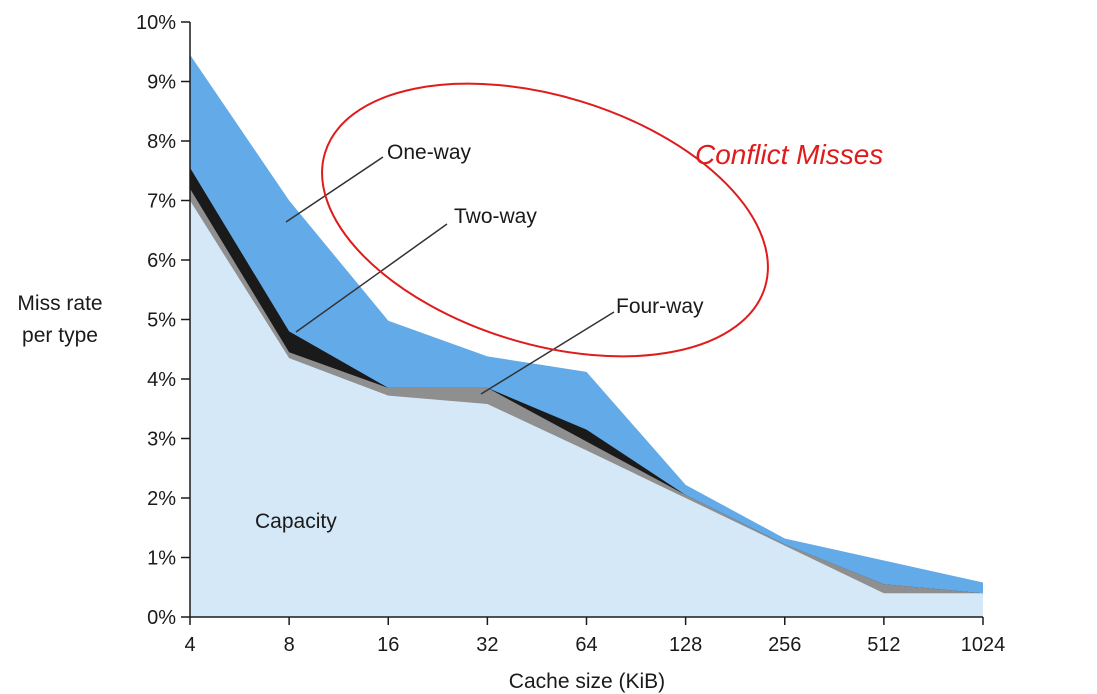 The height and width of the screenshot is (694, 1097). What do you see at coordinates (883, 645) in the screenshot?
I see `x-tick-label: 512` at bounding box center [883, 645].